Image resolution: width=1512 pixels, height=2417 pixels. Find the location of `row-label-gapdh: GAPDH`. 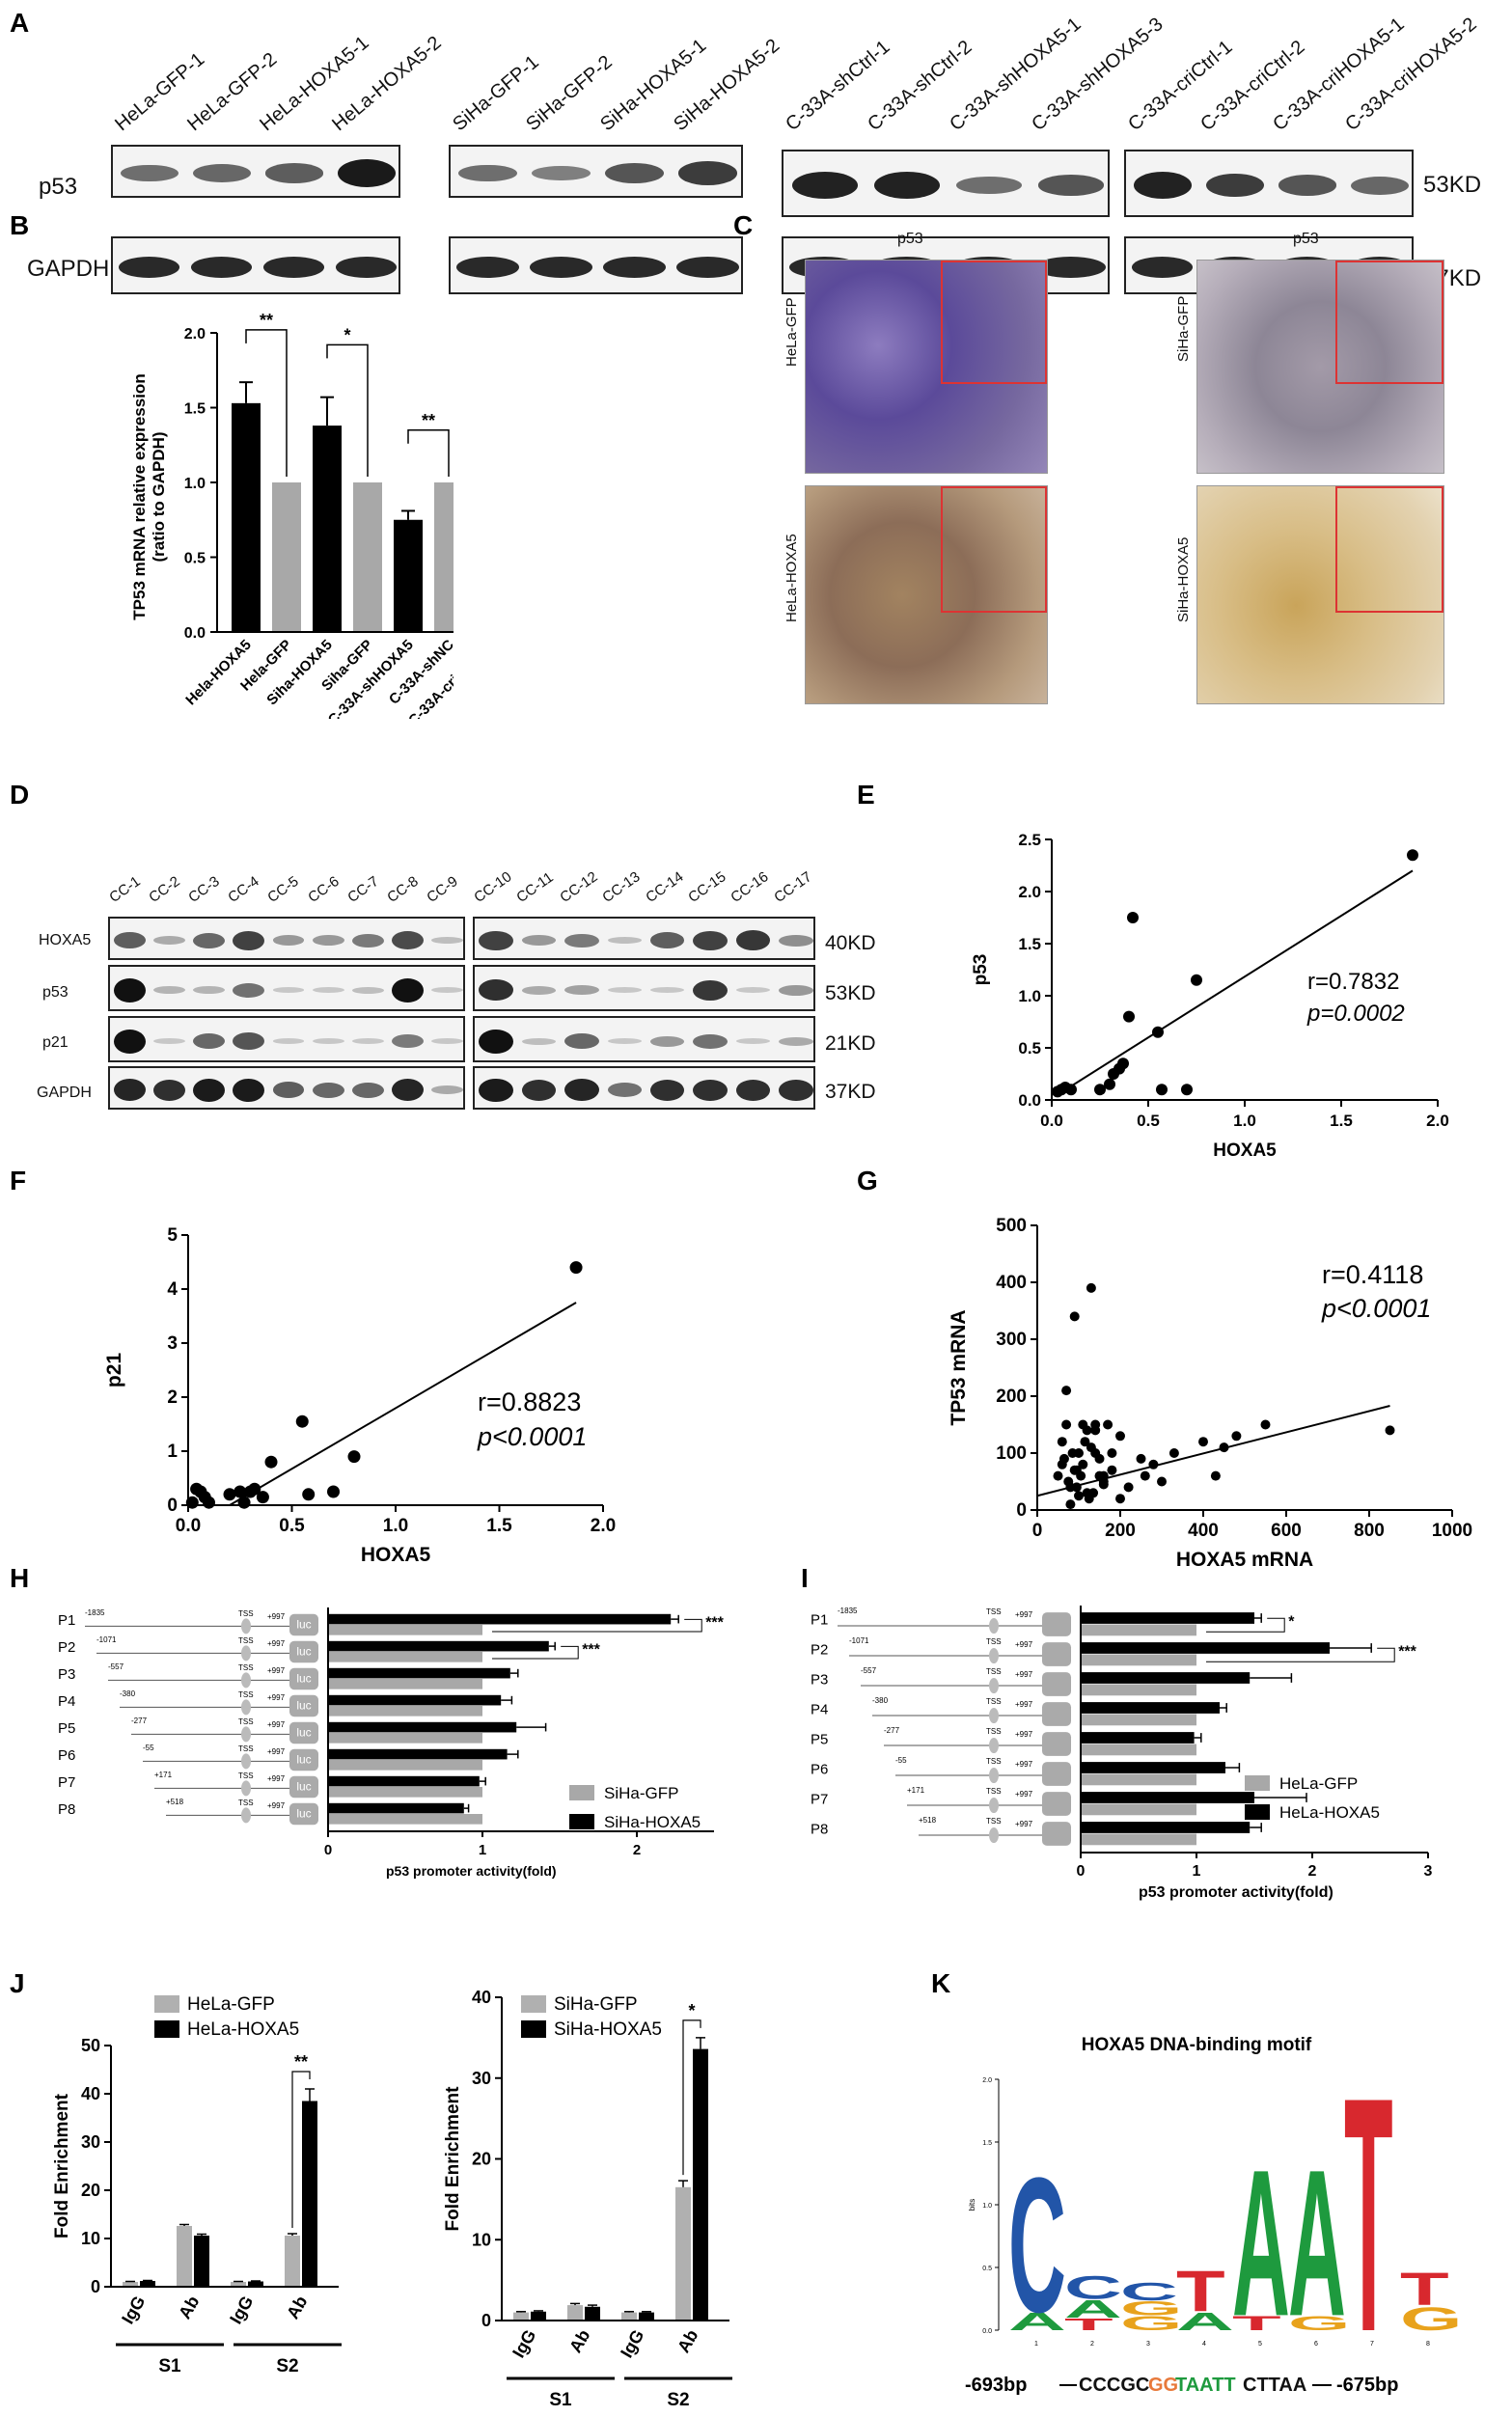

row-label-gapdh: GAPDH is located at coordinates (68, 269).